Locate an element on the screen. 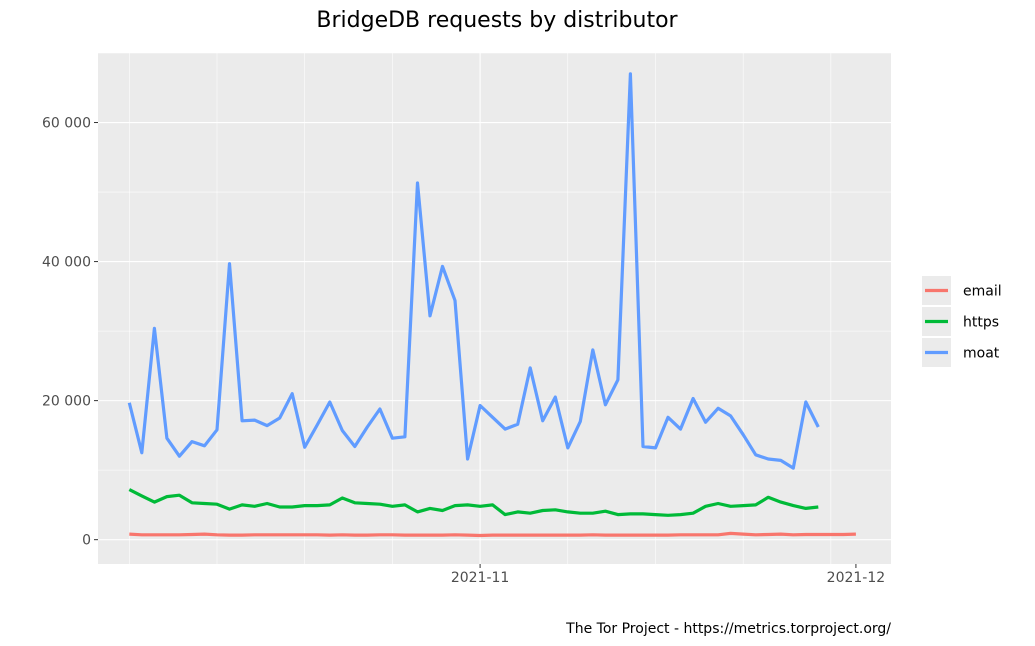  series-line-https is located at coordinates (473, 502).